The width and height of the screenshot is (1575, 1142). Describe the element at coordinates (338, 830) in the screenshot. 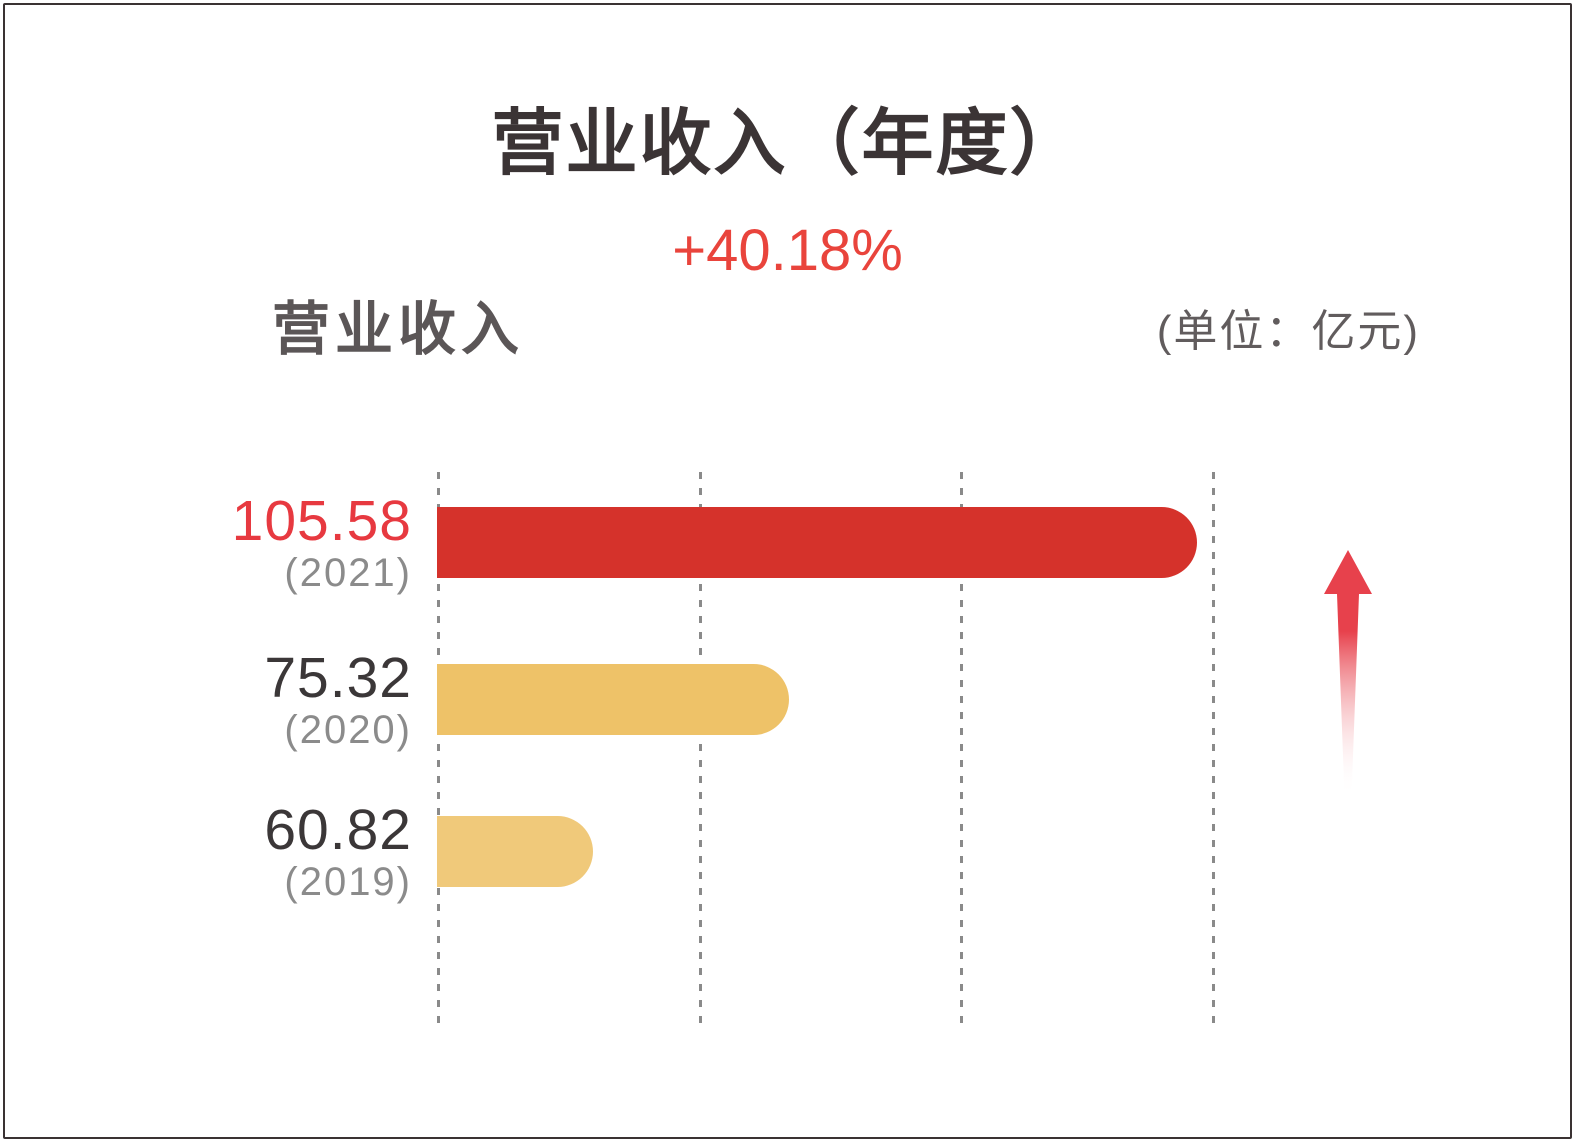

I see `bar-value-2019: 60.82` at that location.